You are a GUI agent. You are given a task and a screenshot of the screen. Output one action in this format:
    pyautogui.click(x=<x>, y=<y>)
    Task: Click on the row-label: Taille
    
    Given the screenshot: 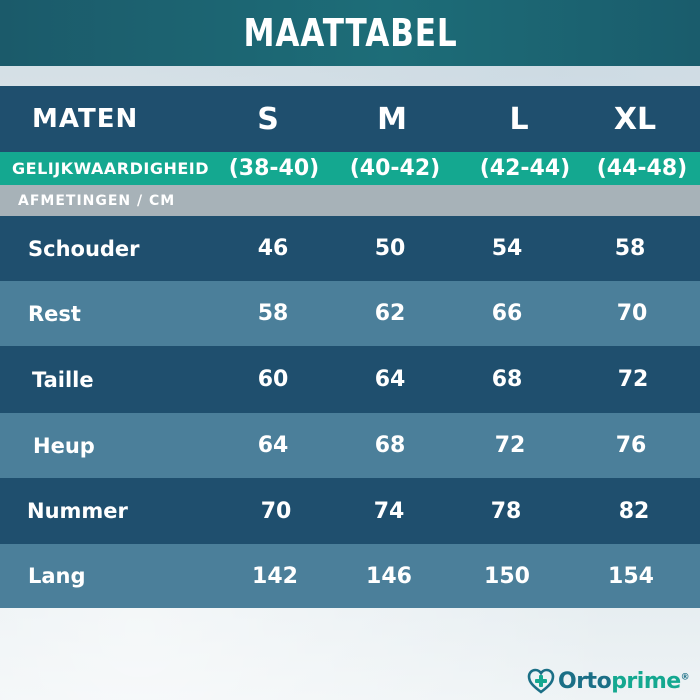 What is the action you would take?
    pyautogui.click(x=63, y=379)
    